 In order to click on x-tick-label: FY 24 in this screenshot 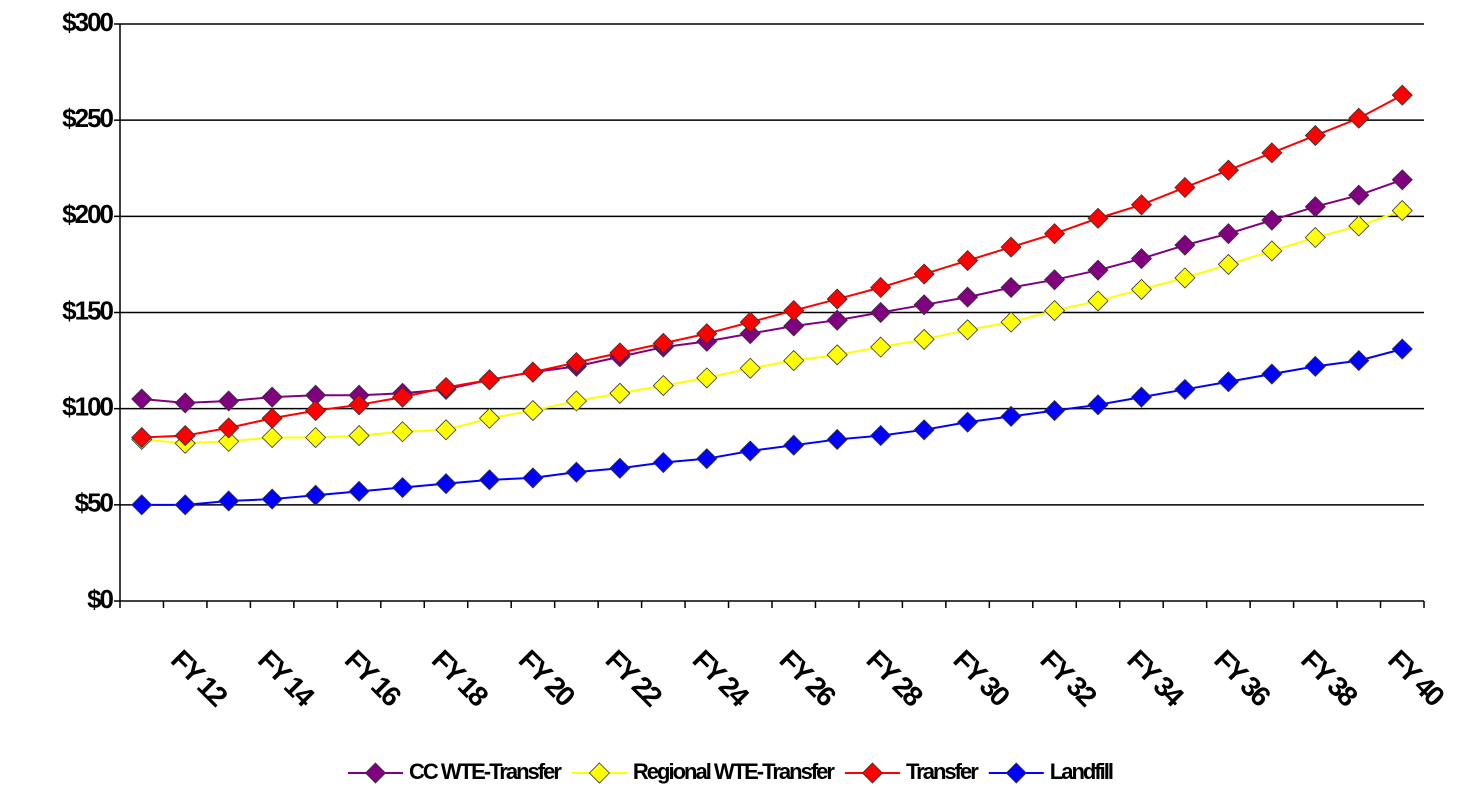, I will do `click(721, 678)`.